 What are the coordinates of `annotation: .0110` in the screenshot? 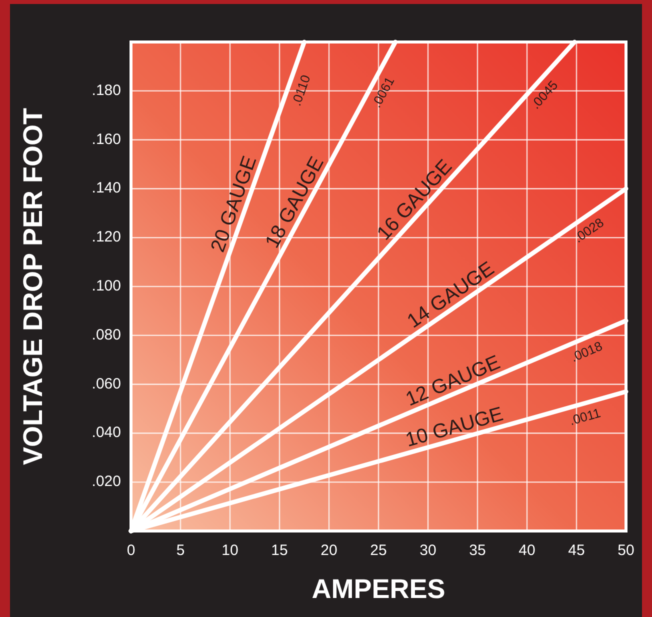 It's located at (301, 90).